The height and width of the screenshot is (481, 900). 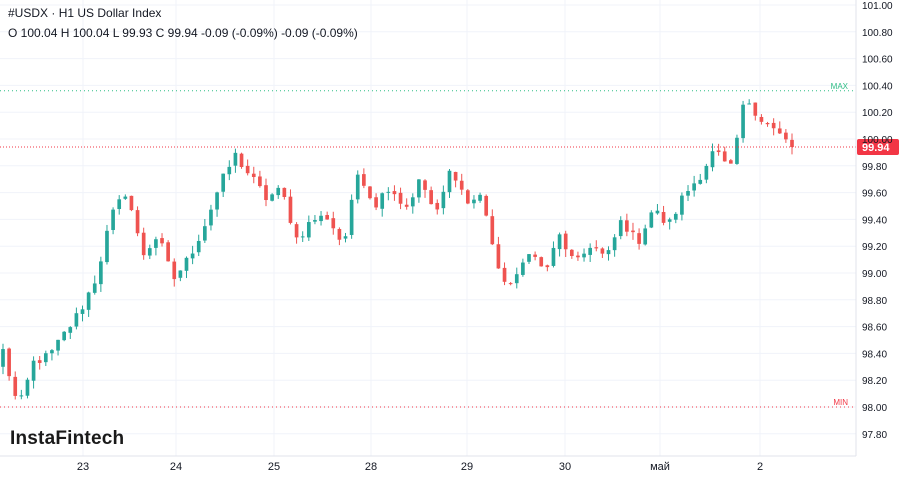 What do you see at coordinates (874, 194) in the screenshot?
I see `price-tick-label: 99.60` at bounding box center [874, 194].